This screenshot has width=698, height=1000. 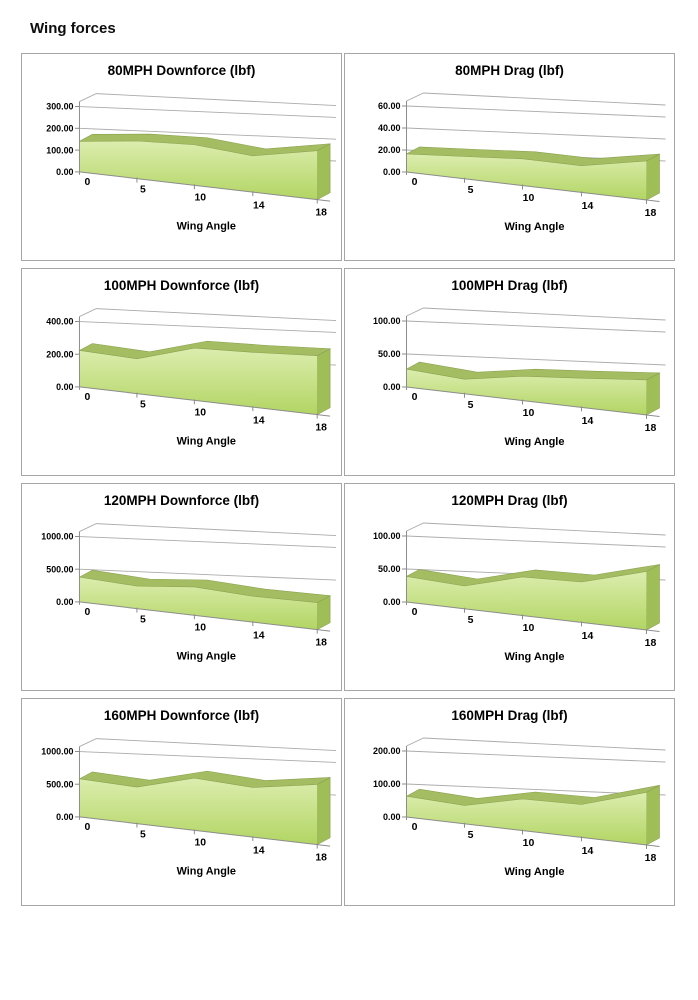 I want to click on chart-plot-160mph-downforce: 1000.00 500.00 0.00 0 5 10 14 18 Wing Angle, so click(x=189, y=807).